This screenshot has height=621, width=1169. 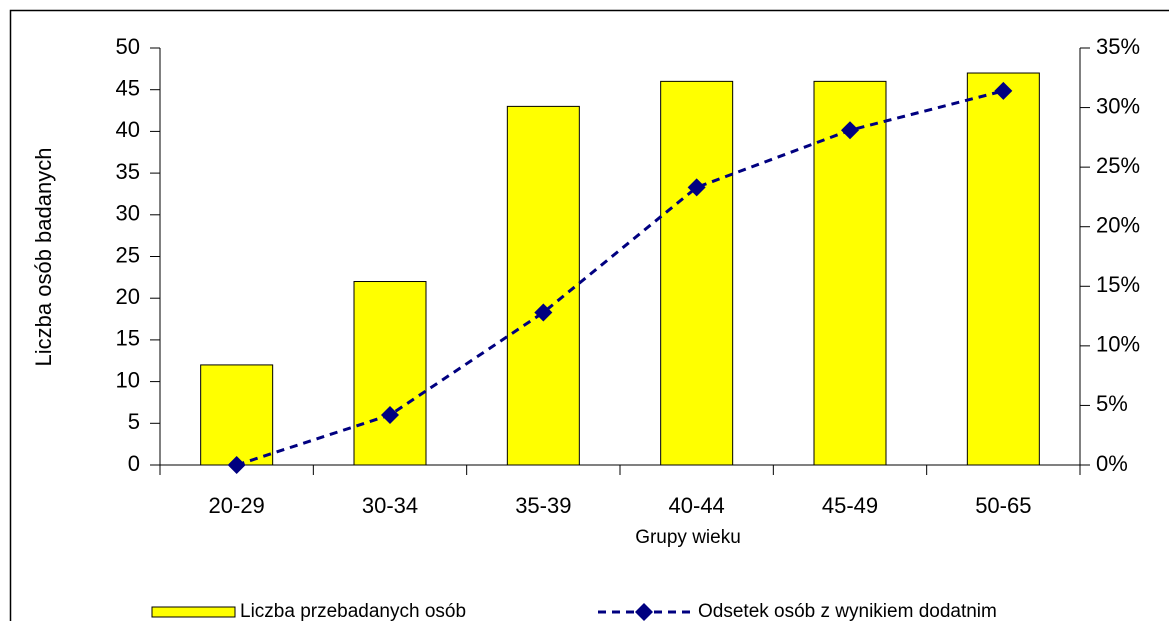 What do you see at coordinates (1118, 105) in the screenshot?
I see `y2-tick-label: 30%` at bounding box center [1118, 105].